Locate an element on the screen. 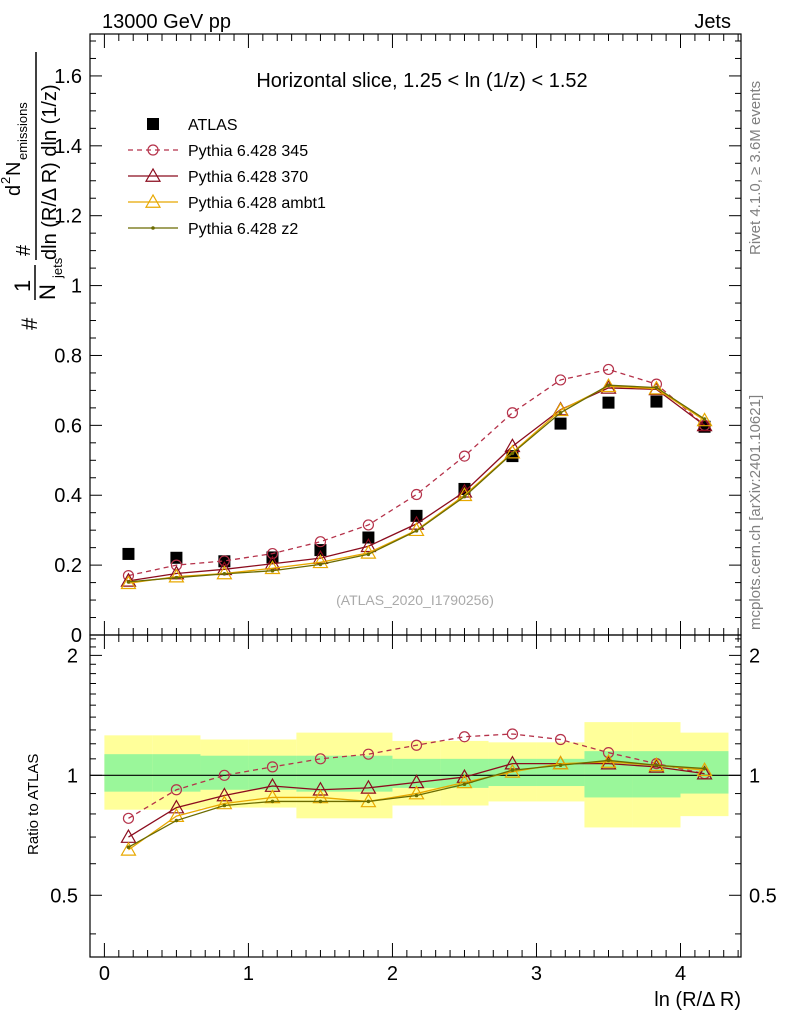 The image size is (786, 1024). x-tick-label: 2 is located at coordinates (392, 974).